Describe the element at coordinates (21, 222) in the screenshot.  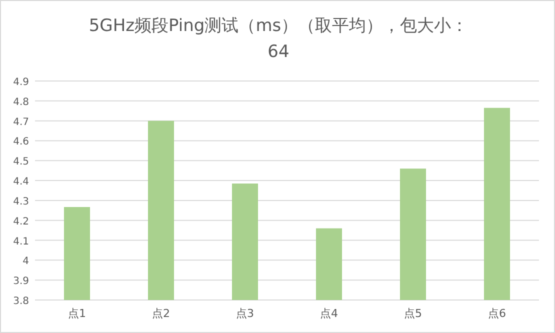
I see `y-tick-label: 4.2` at that location.